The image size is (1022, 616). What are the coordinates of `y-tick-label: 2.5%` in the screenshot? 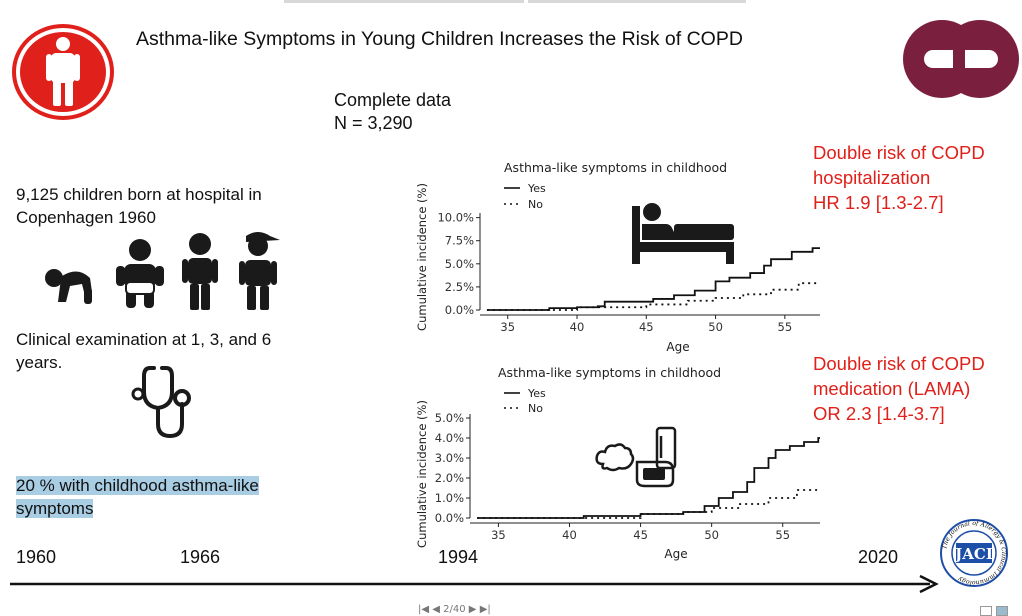 It's located at (459, 287).